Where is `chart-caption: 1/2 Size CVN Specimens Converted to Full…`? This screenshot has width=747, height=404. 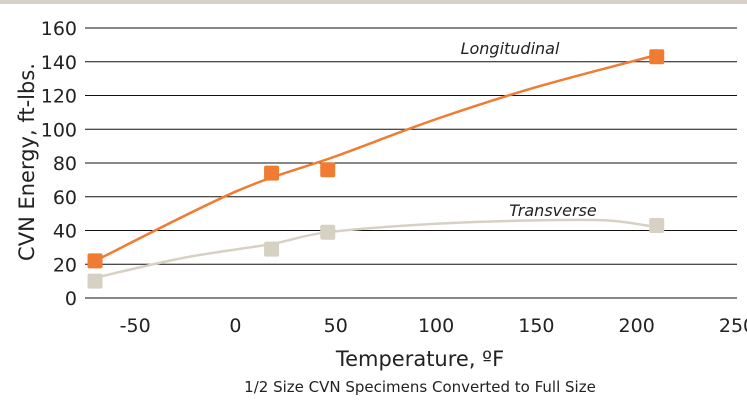 chart-caption: 1/2 Size CVN Specimens Converted to Full… is located at coordinates (420, 387).